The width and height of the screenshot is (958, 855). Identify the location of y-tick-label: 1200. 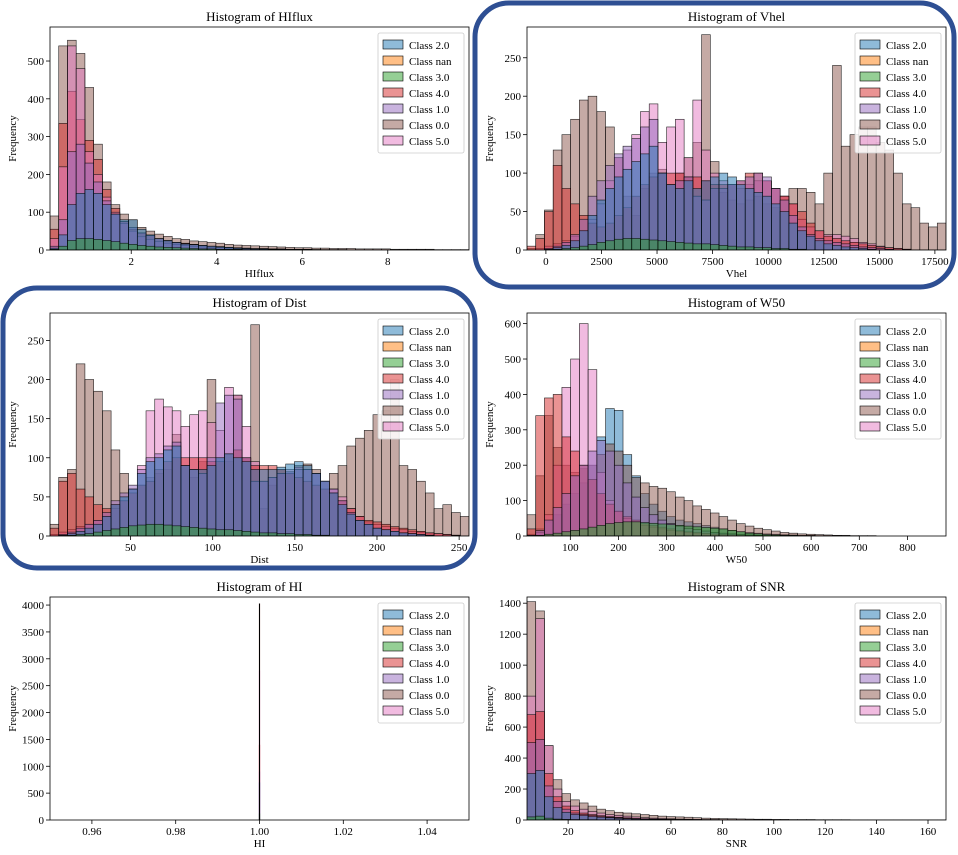
(510, 635).